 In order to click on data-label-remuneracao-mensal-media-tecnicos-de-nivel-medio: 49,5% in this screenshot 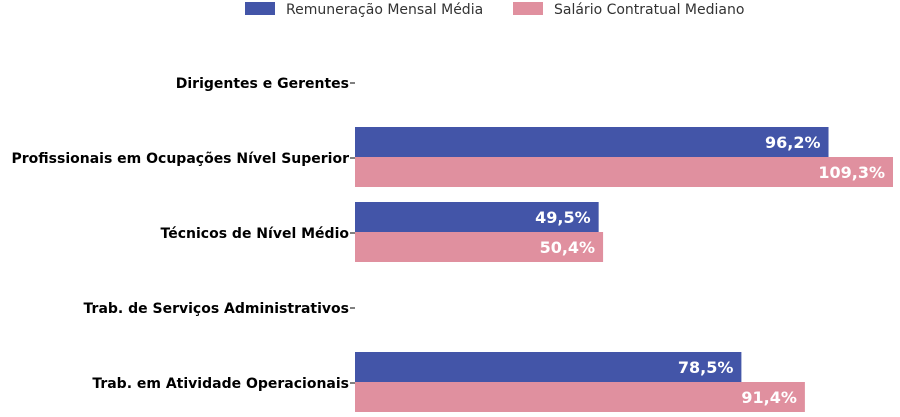, I will do `click(563, 217)`.